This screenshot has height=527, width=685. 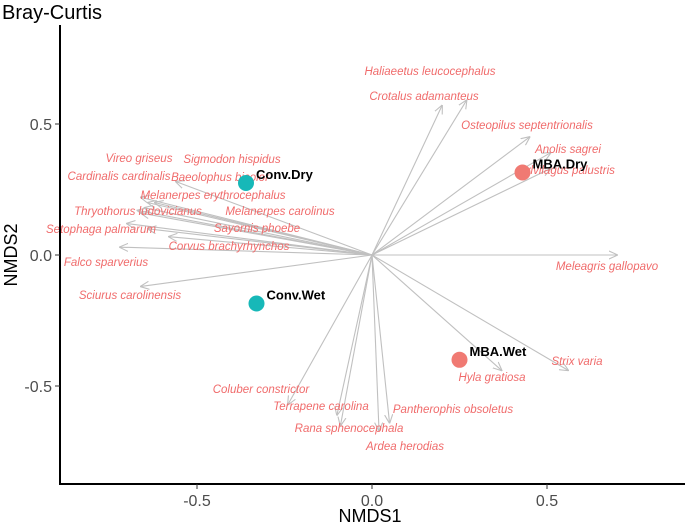 What do you see at coordinates (567, 150) in the screenshot?
I see `species-label-anolis-sagrei: Anolis sagrei` at bounding box center [567, 150].